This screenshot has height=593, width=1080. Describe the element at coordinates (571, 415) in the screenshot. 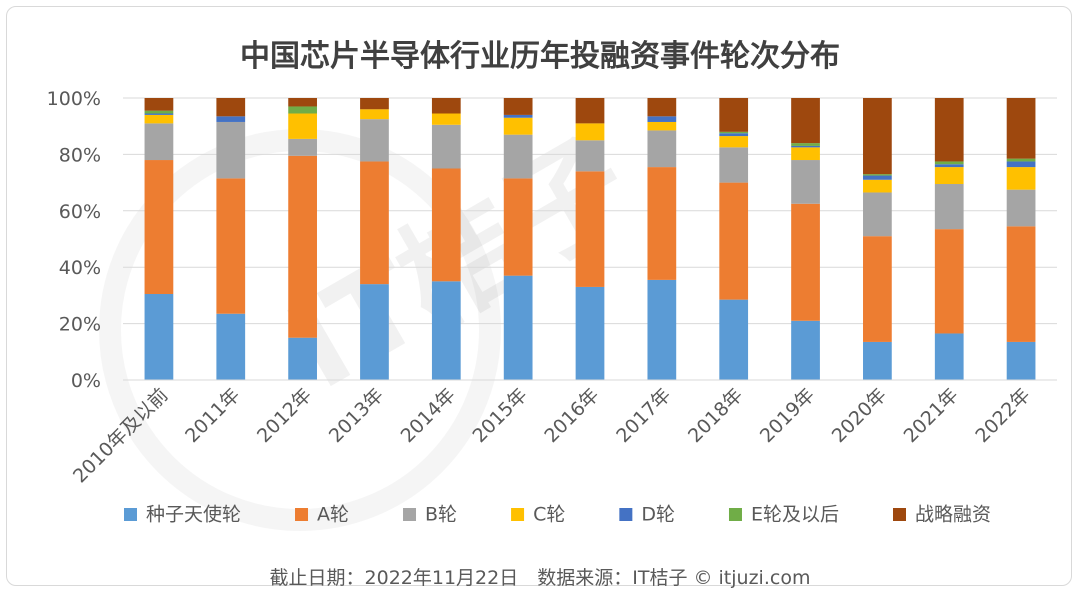

I see `x-tick-label: 2016年` at that location.